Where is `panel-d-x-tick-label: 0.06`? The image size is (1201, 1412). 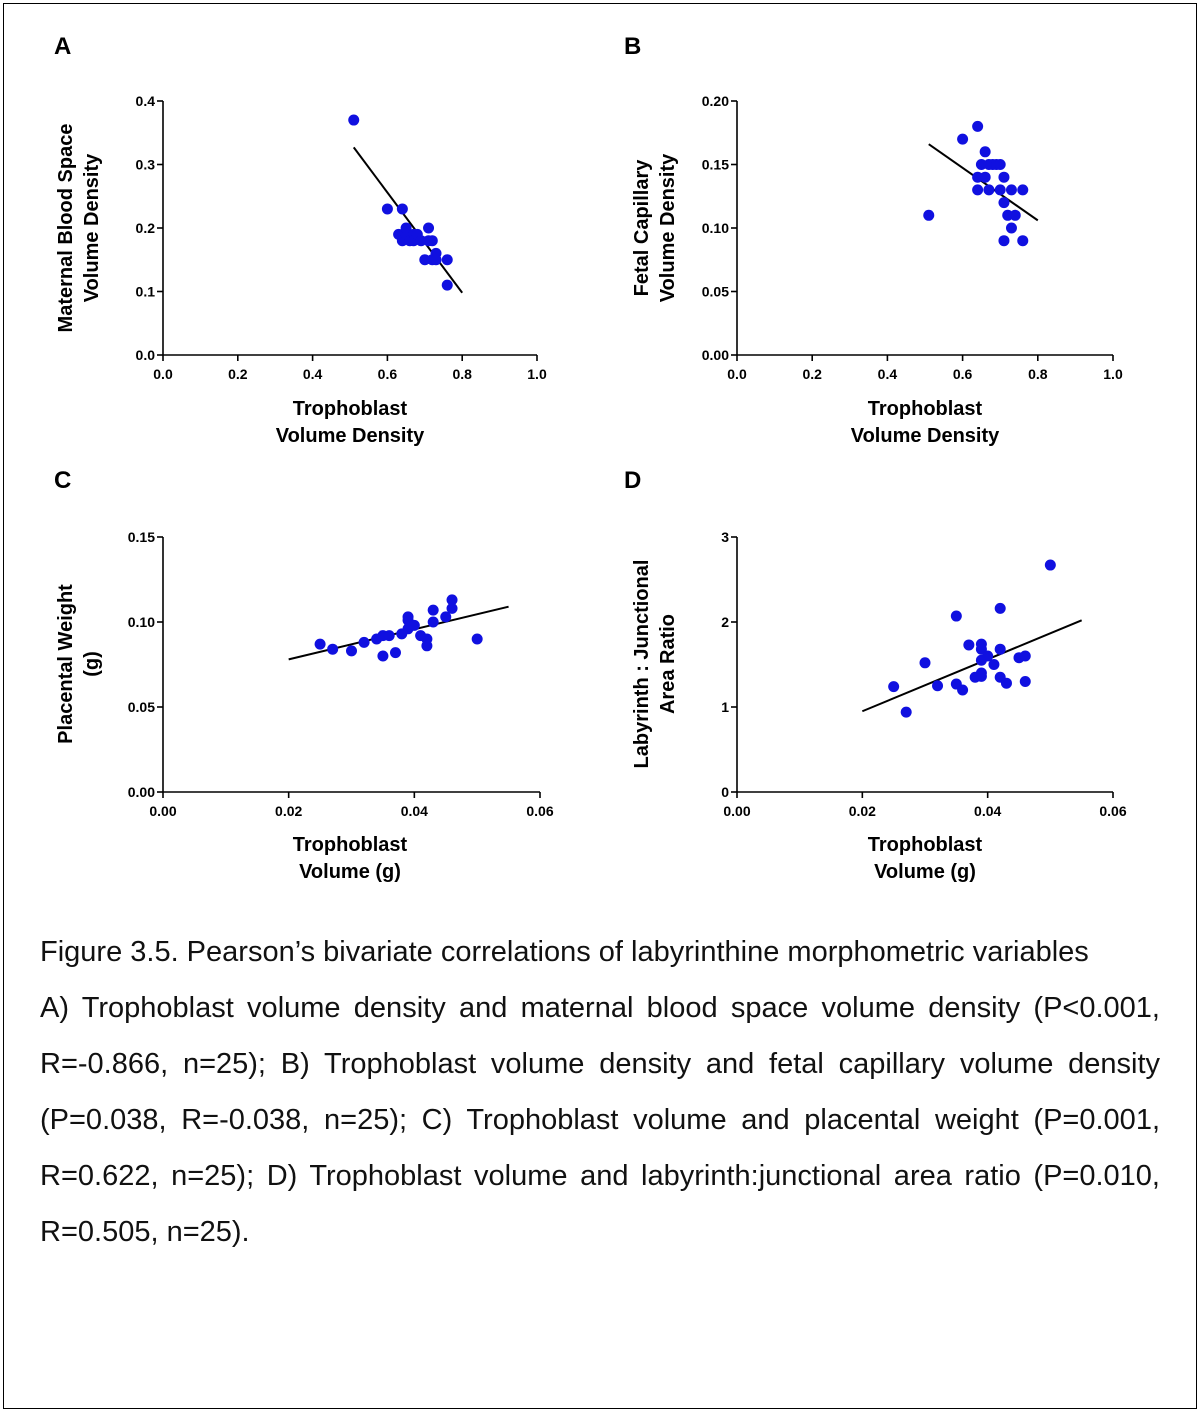
panel-d-x-tick-label: 0.06 is located at coordinates (1112, 811).